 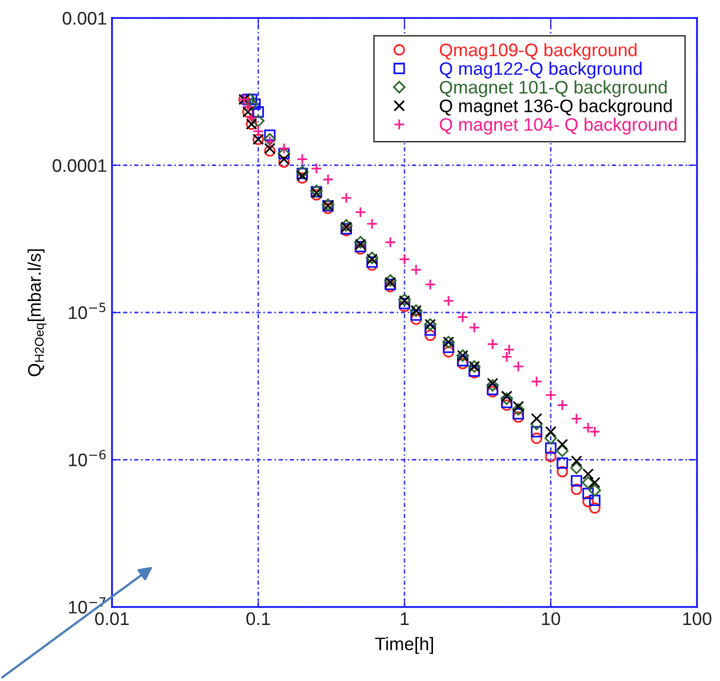 I want to click on x-tick-label: 1, so click(x=404, y=618).